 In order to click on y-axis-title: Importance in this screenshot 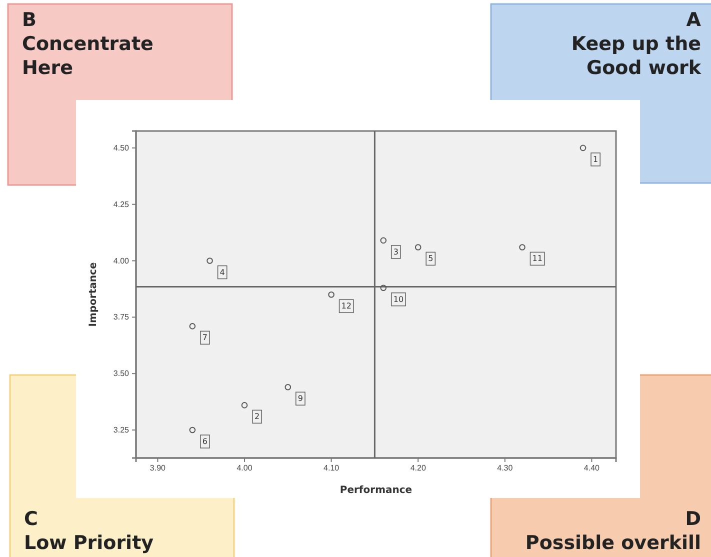, I will do `click(93, 294)`.